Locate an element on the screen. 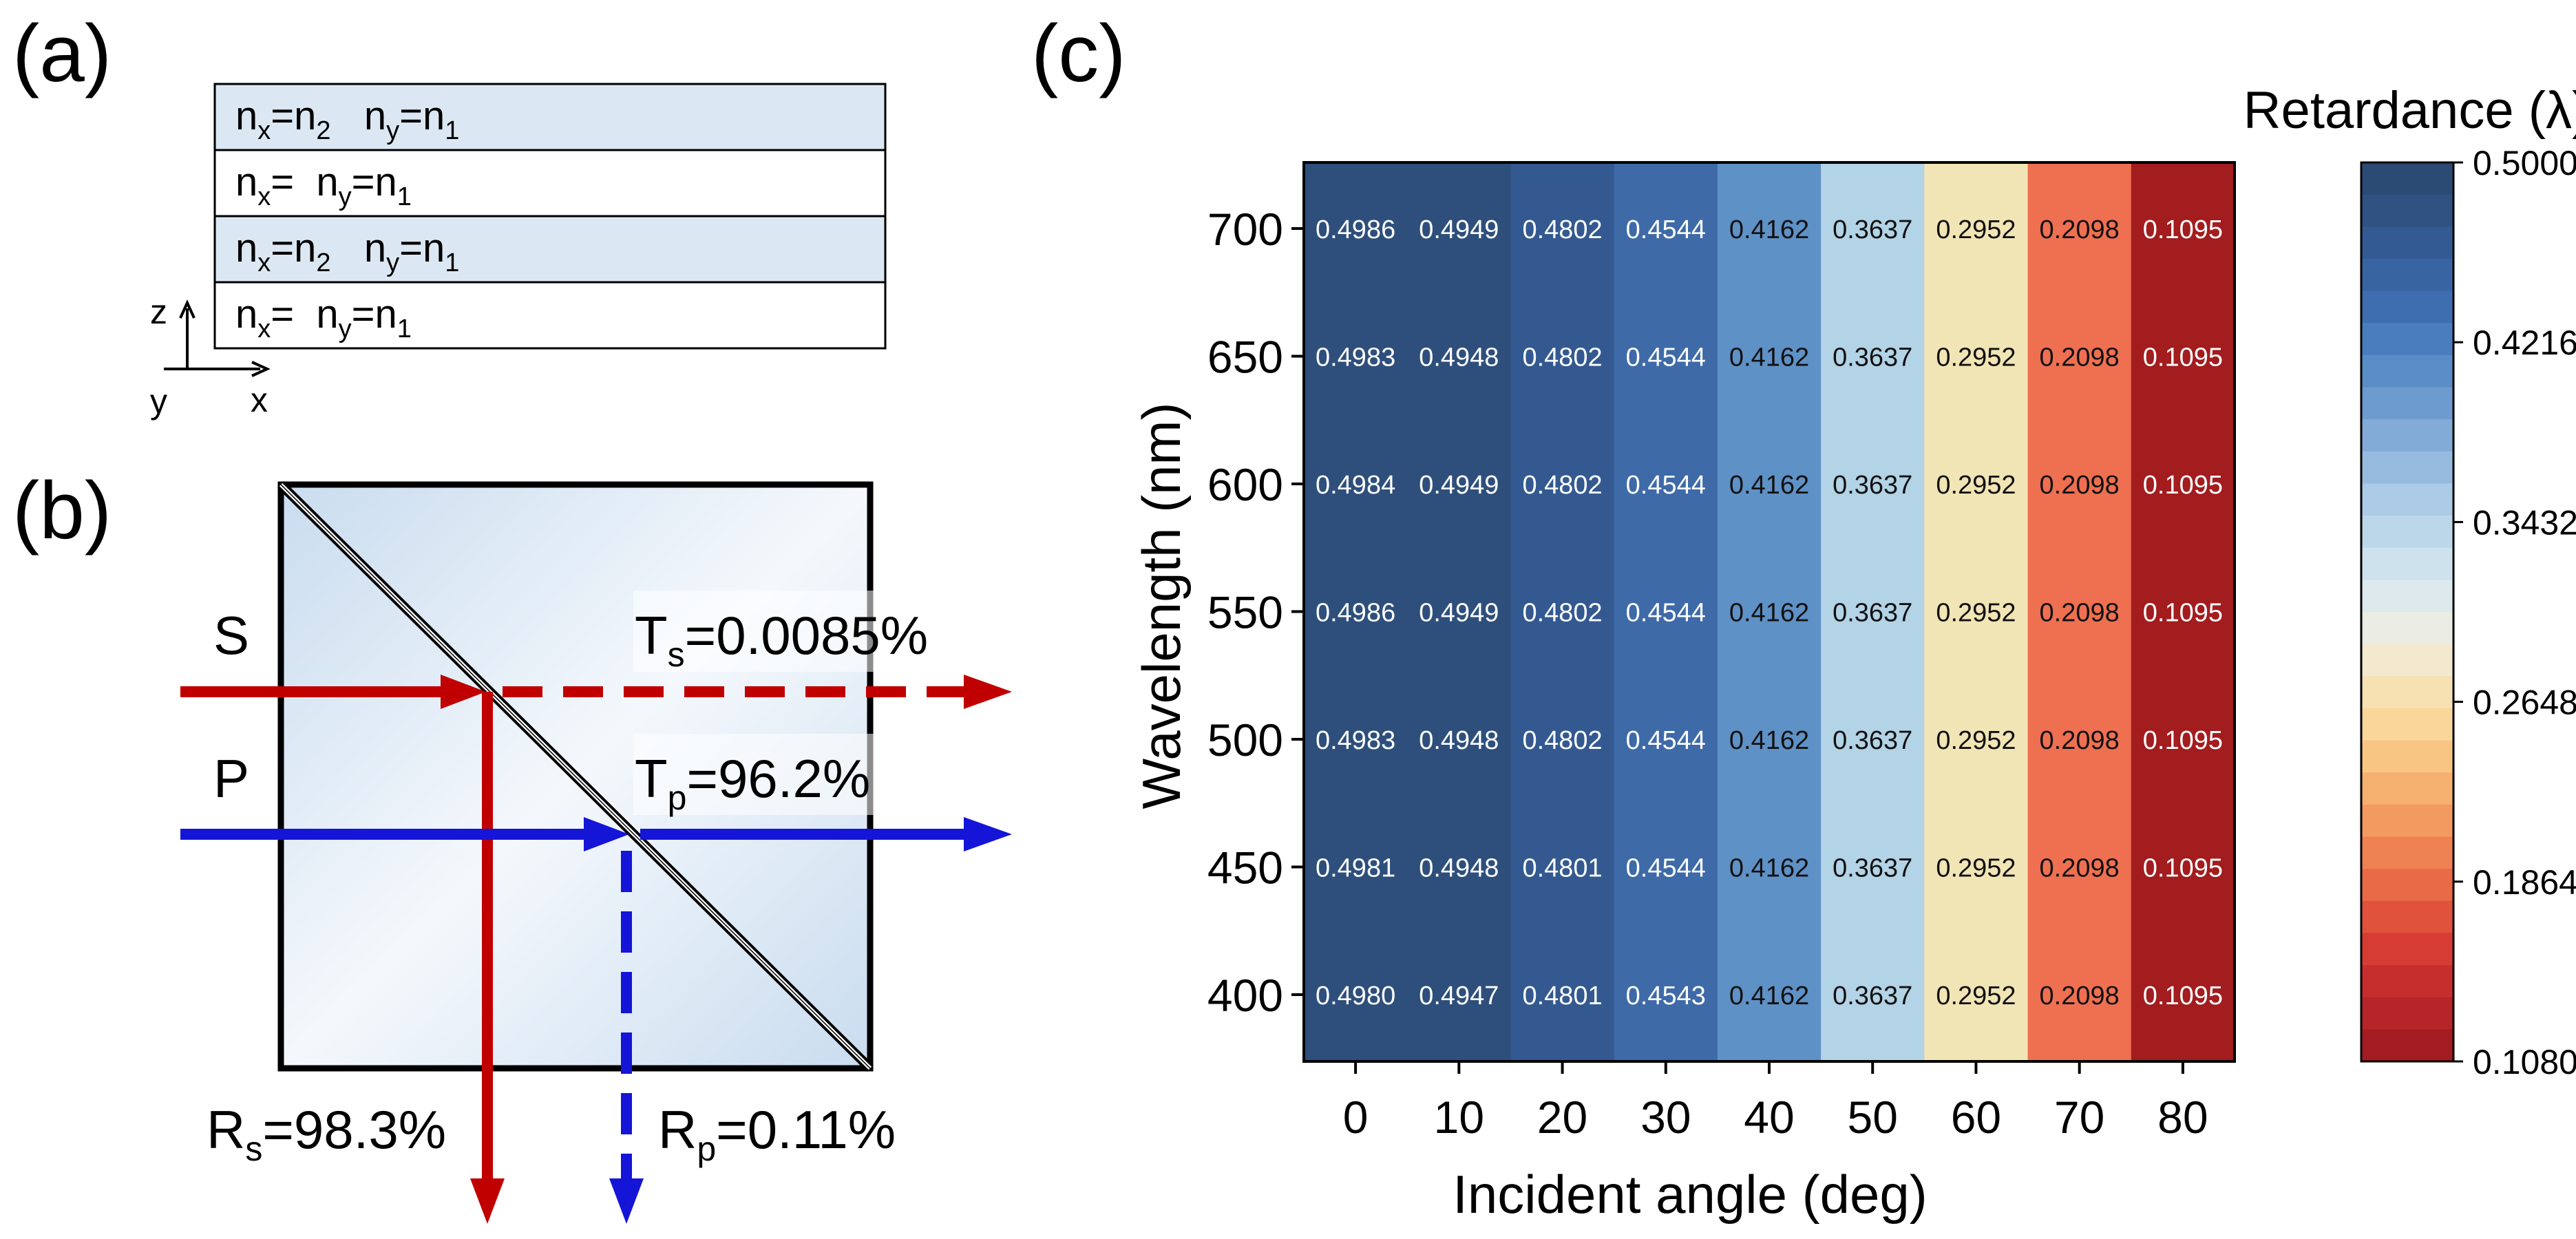 This screenshot has height=1239, width=2576. heatmap-cell-value: 0.4981 is located at coordinates (1356, 869).